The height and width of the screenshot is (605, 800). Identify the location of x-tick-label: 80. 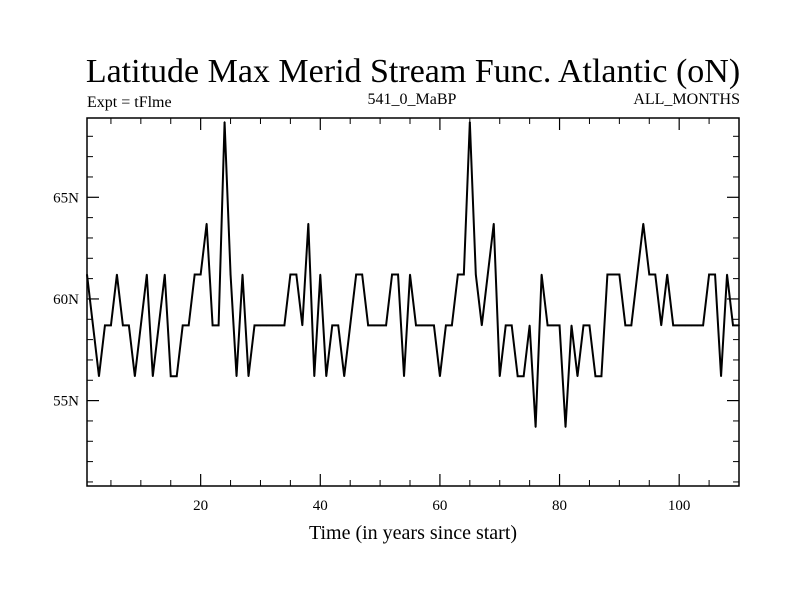
(559, 506).